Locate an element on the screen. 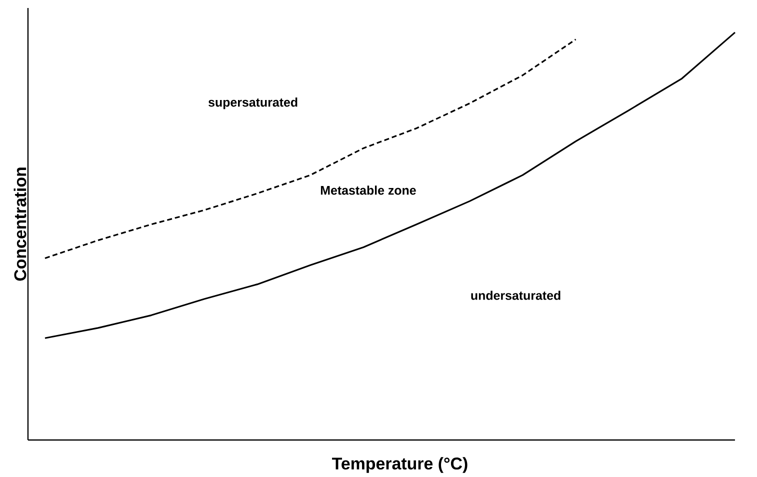 The height and width of the screenshot is (477, 757). y-axis-title: Concentration is located at coordinates (20, 224).